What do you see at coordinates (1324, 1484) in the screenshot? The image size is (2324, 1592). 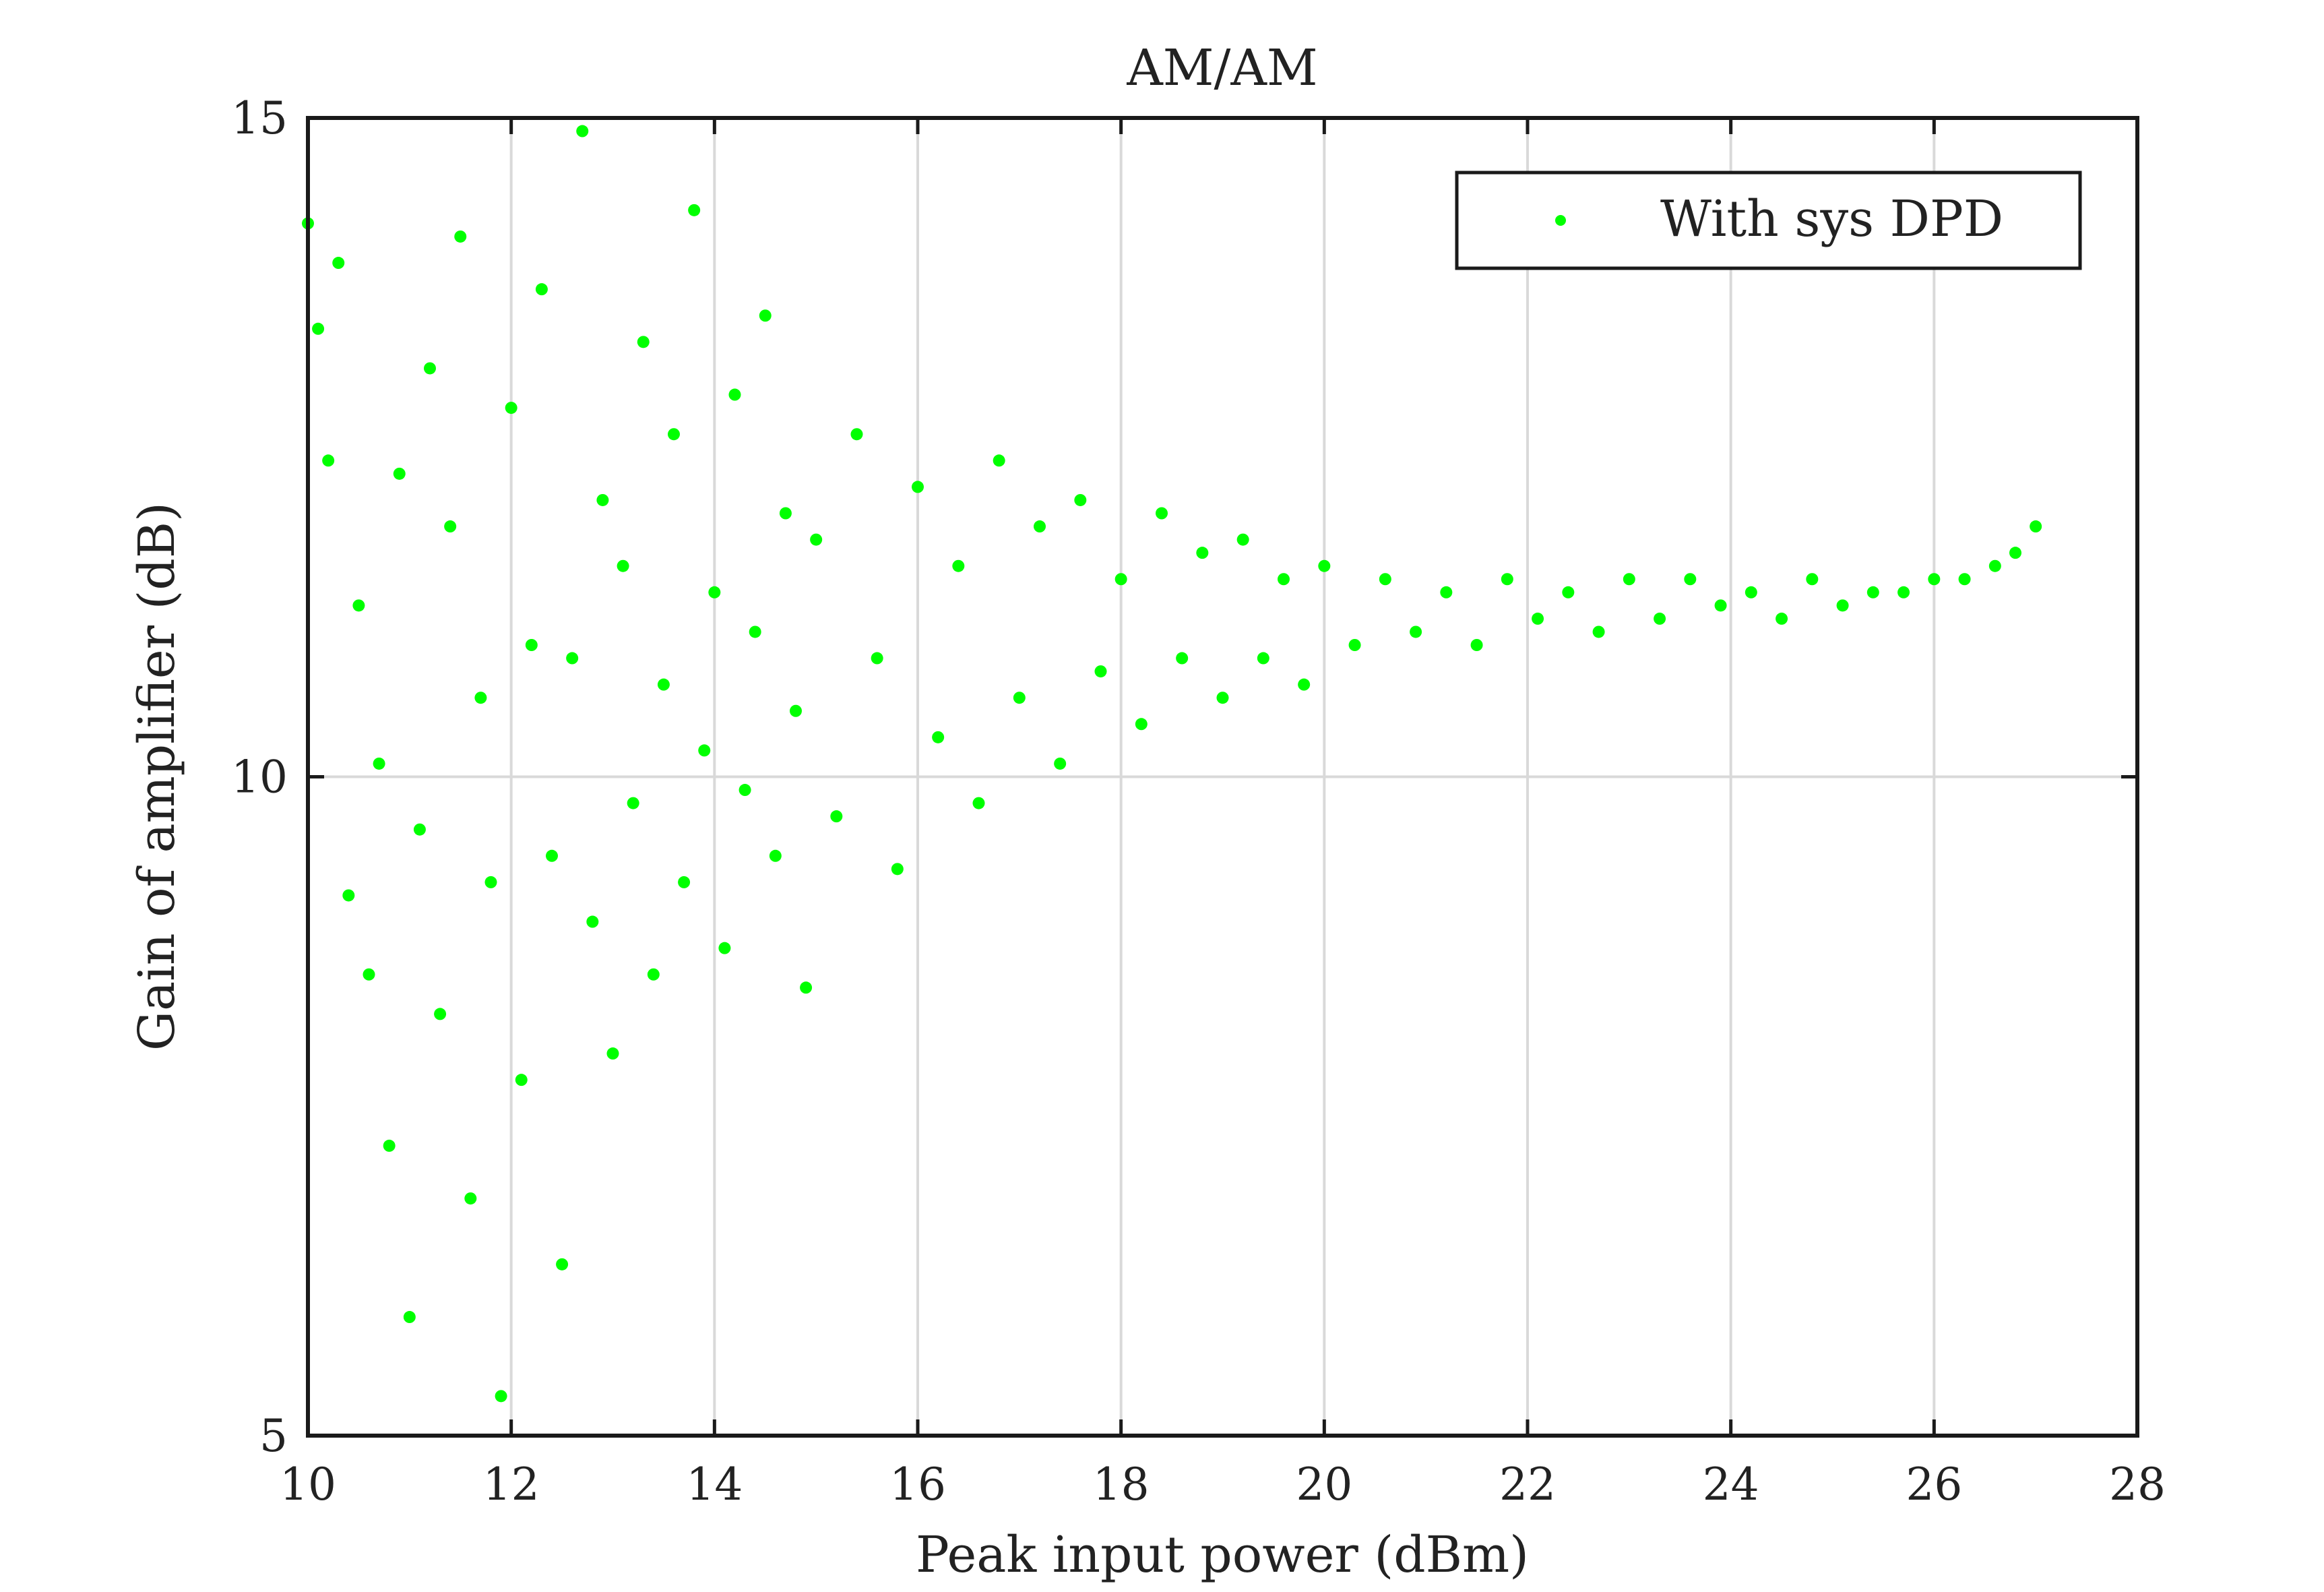 I see `x-tick-label: 20` at bounding box center [1324, 1484].